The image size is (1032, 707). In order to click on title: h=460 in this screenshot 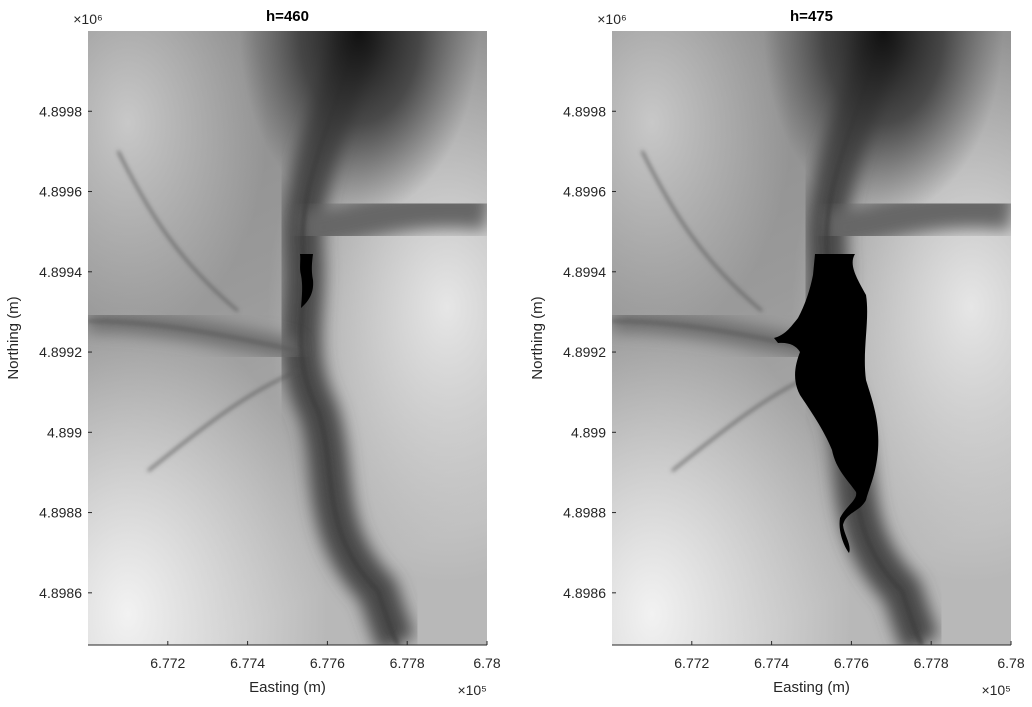, I will do `click(287, 16)`.